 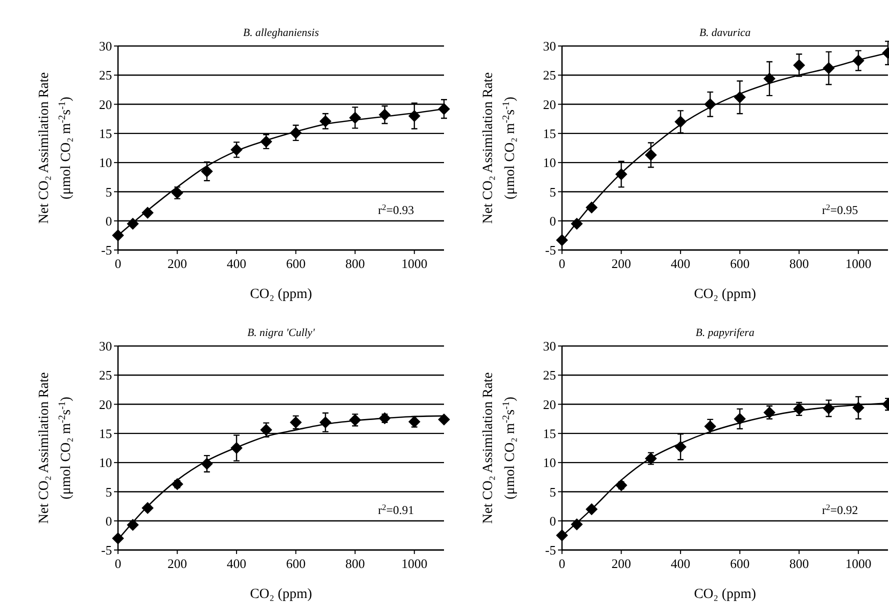 I want to click on chart-title: B. alleghaniensis, so click(x=281, y=33).